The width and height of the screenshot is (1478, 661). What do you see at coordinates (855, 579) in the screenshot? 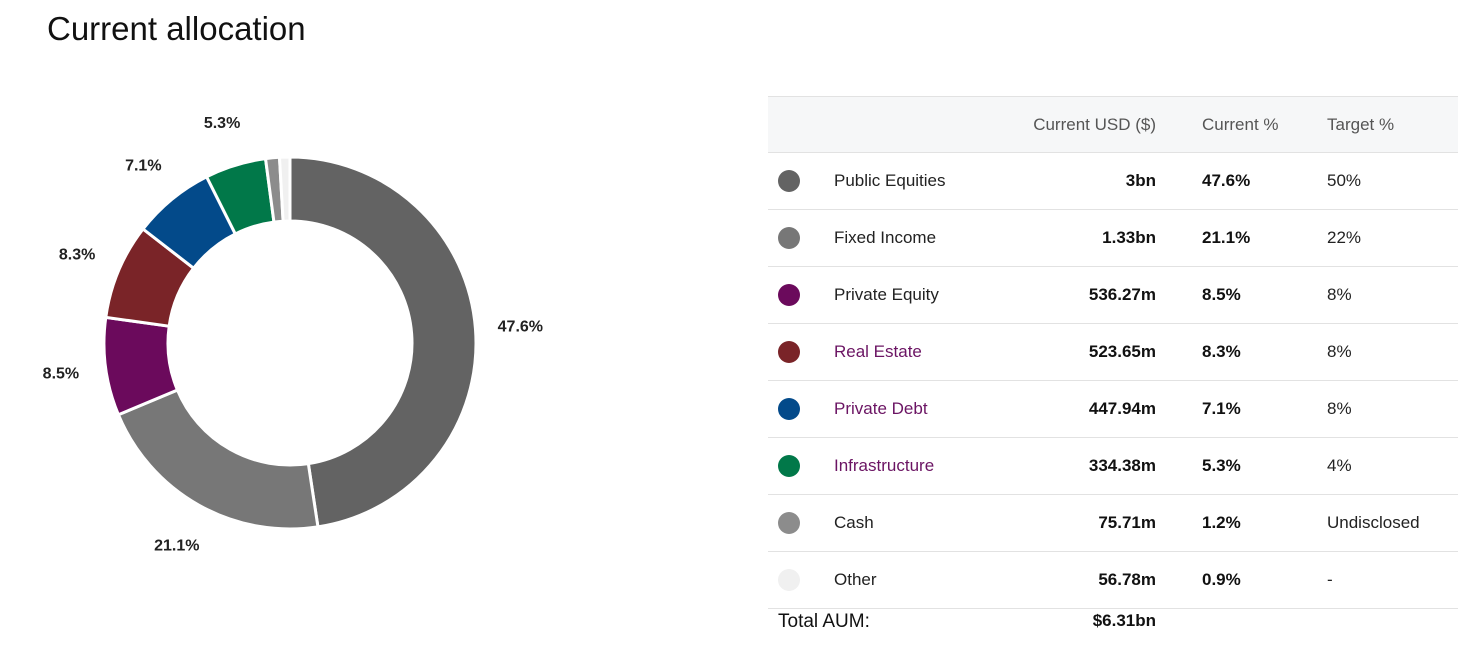
I see `asset-class-name: Other` at bounding box center [855, 579].